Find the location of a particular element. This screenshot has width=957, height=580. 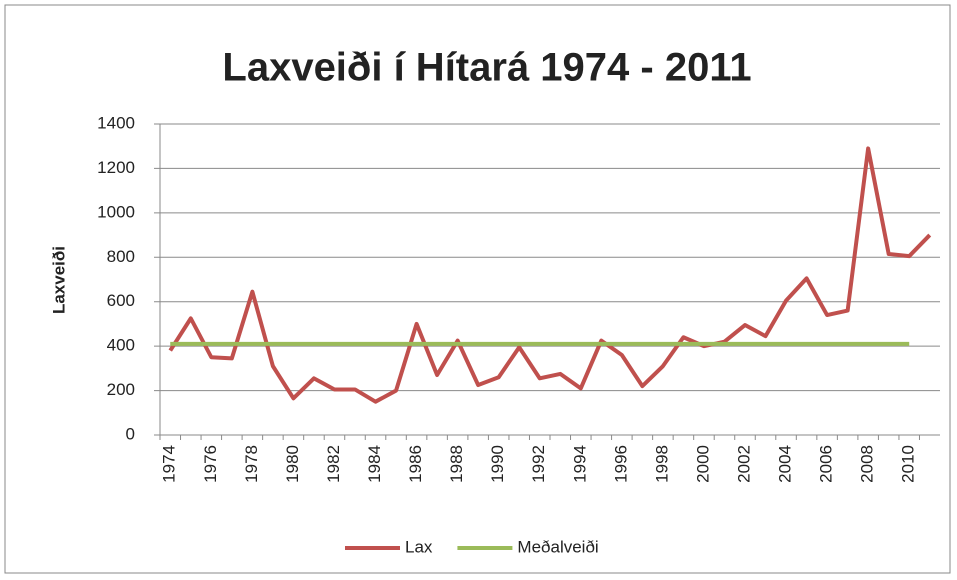

y-tick-label: 400 is located at coordinates (121, 345).